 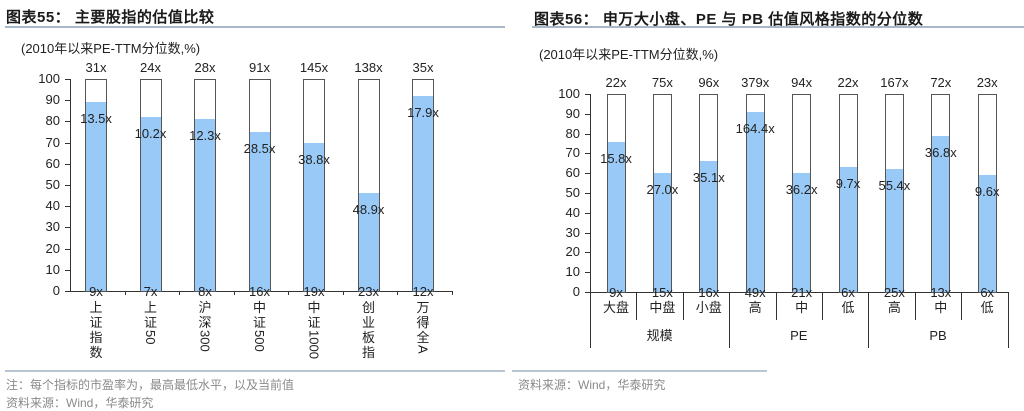 What do you see at coordinates (70, 185) in the screenshot?
I see `y-axis` at bounding box center [70, 185].